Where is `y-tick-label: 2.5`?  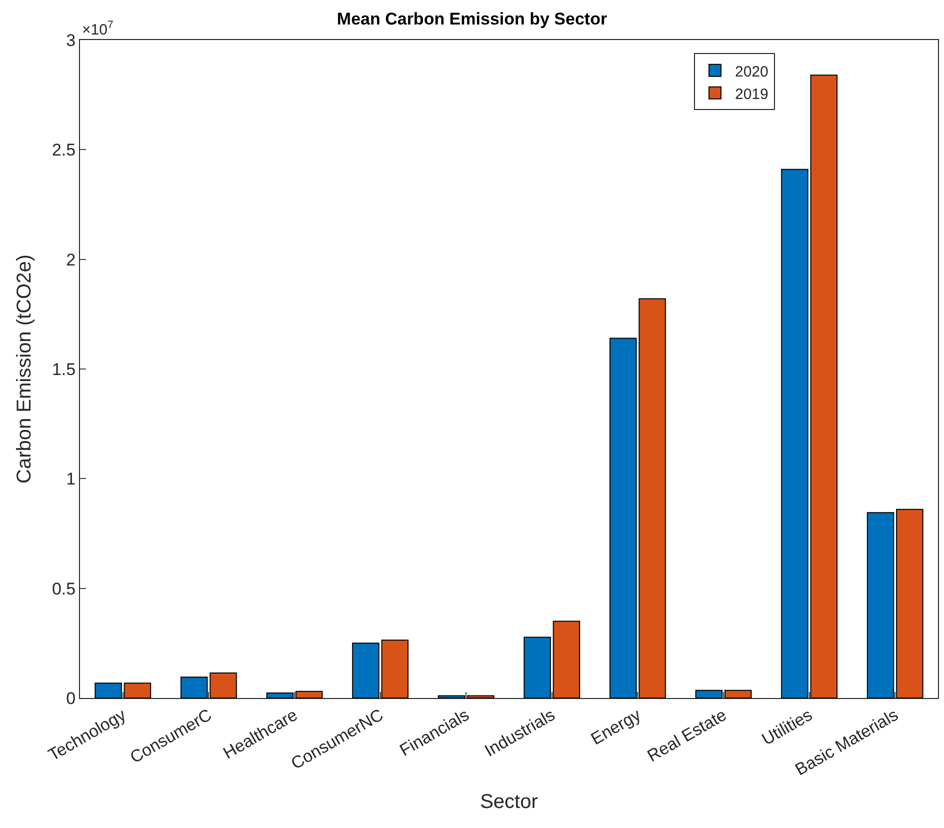 y-tick-label: 2.5 is located at coordinates (64, 150).